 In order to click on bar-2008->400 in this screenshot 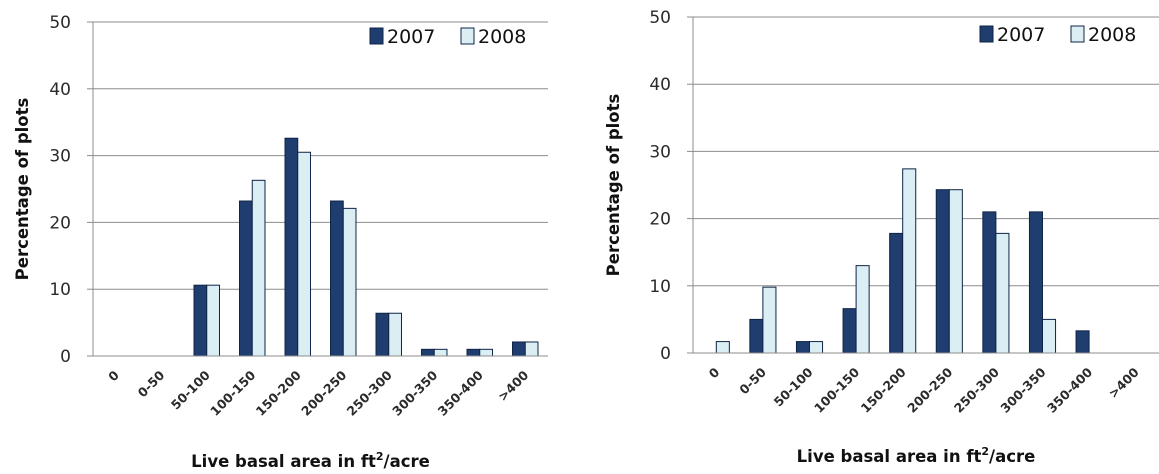, I will do `click(531, 349)`.